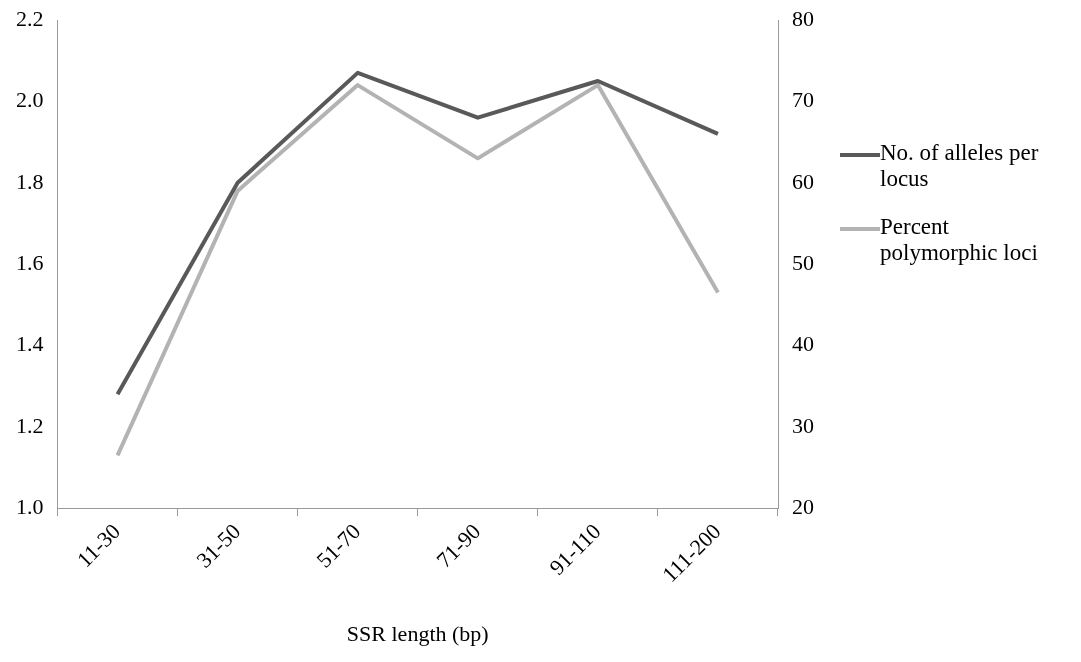 This screenshot has height=662, width=1081. I want to click on y-tick-label: 1.8, so click(30, 181).